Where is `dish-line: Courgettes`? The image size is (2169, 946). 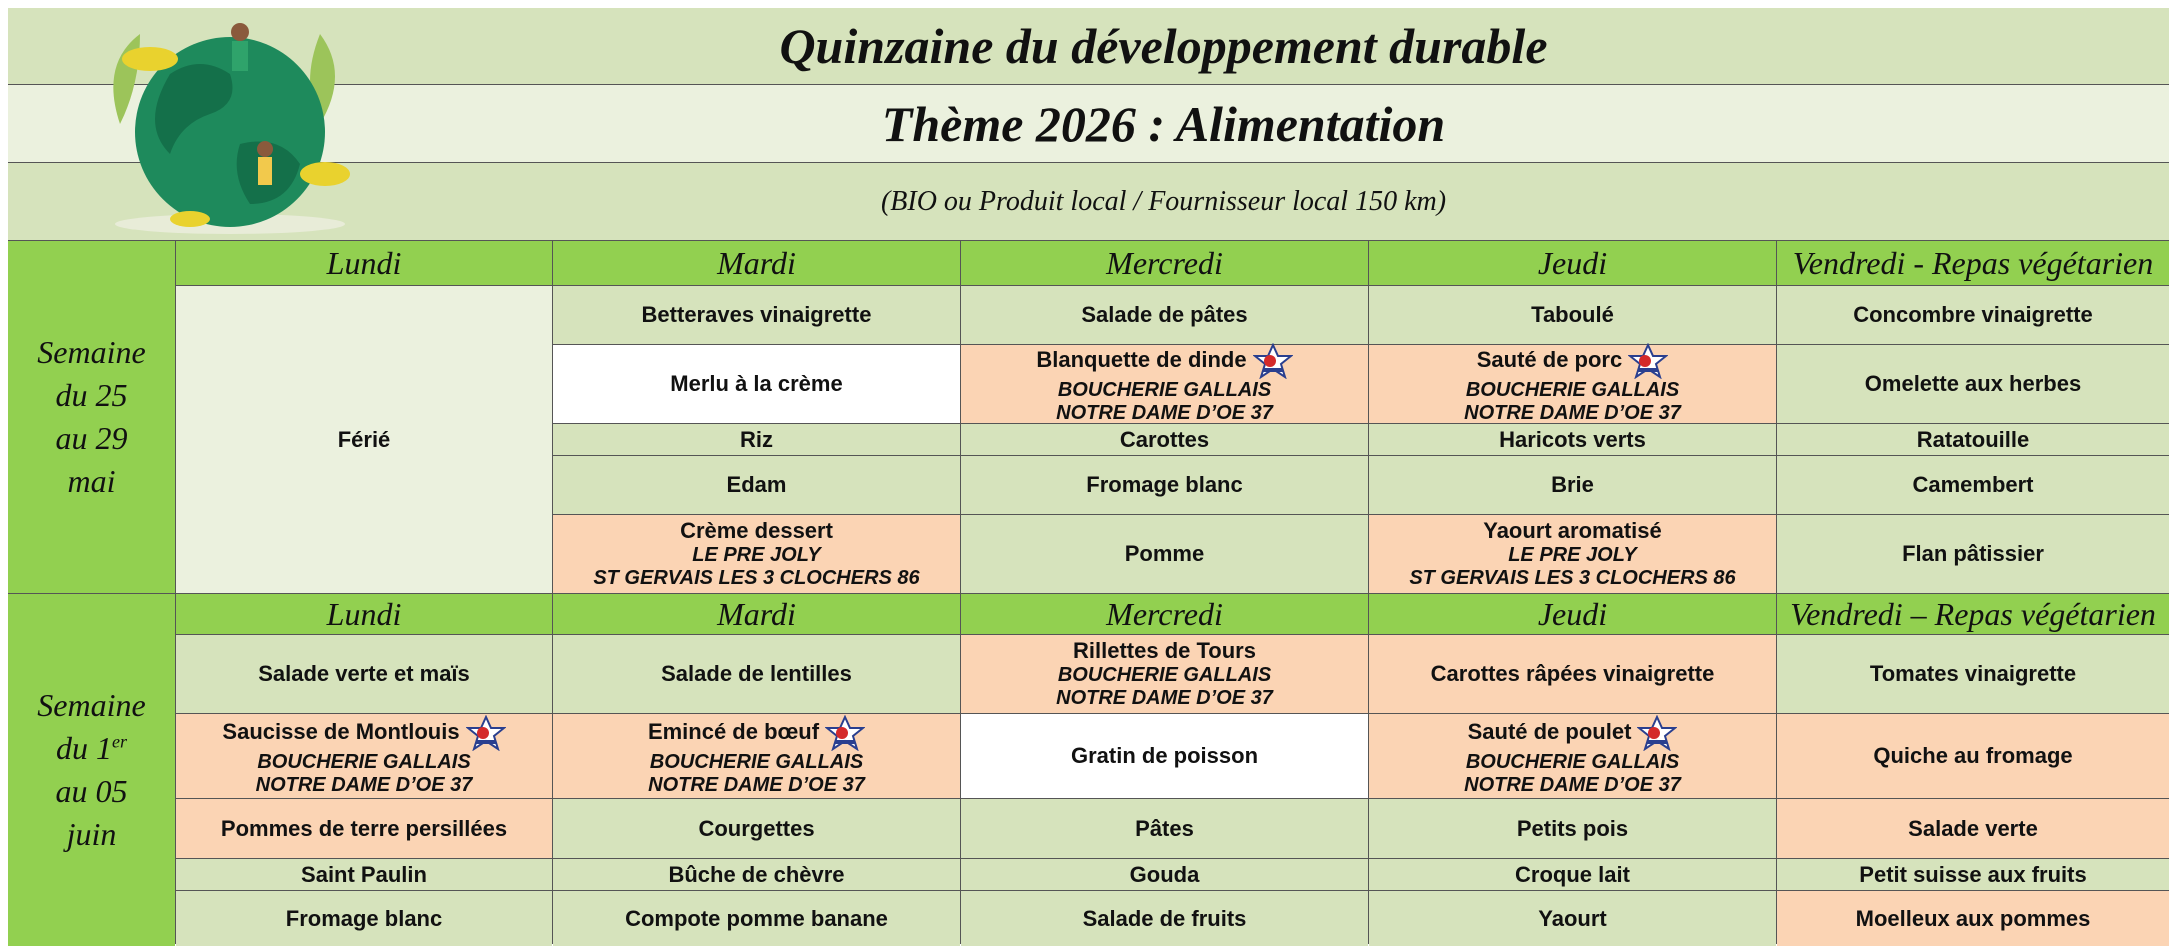 dish-line: Courgettes is located at coordinates (756, 828).